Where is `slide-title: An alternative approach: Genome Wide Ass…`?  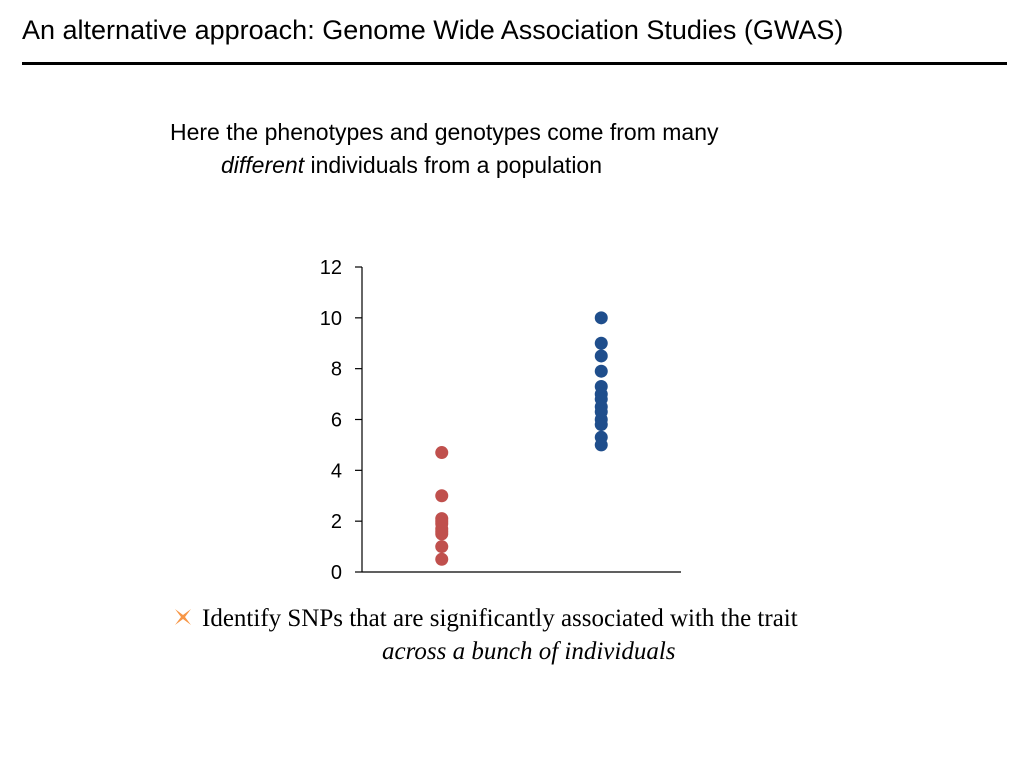 slide-title: An alternative approach: Genome Wide Ass… is located at coordinates (433, 30).